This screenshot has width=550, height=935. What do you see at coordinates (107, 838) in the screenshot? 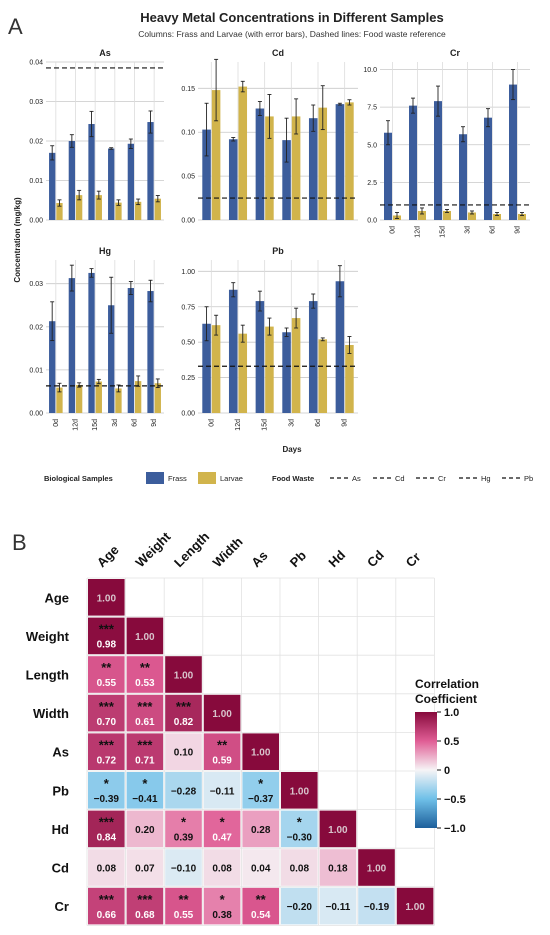
I see `correlation-value: 0.84` at bounding box center [107, 838].